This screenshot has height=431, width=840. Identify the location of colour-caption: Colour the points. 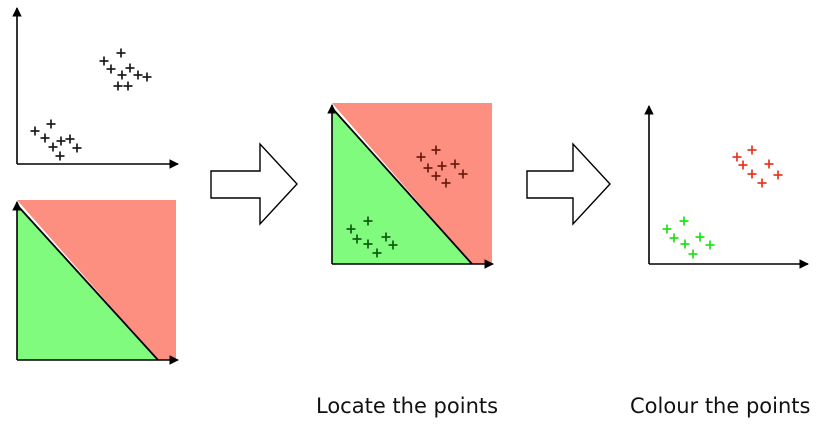
(720, 406).